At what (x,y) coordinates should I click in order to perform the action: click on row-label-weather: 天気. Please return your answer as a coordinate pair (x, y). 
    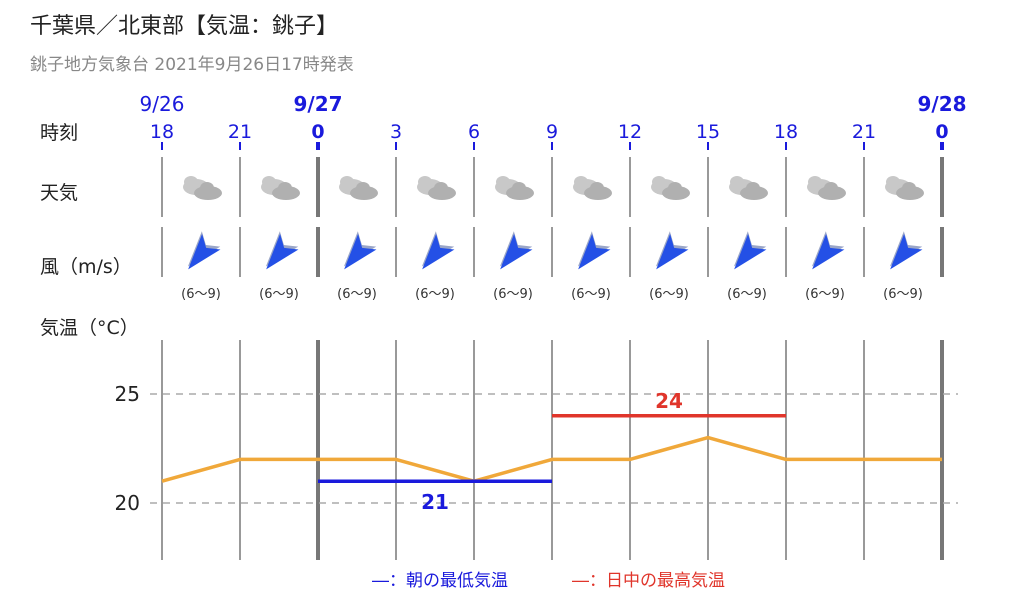
    Looking at the image, I should click on (59, 193).